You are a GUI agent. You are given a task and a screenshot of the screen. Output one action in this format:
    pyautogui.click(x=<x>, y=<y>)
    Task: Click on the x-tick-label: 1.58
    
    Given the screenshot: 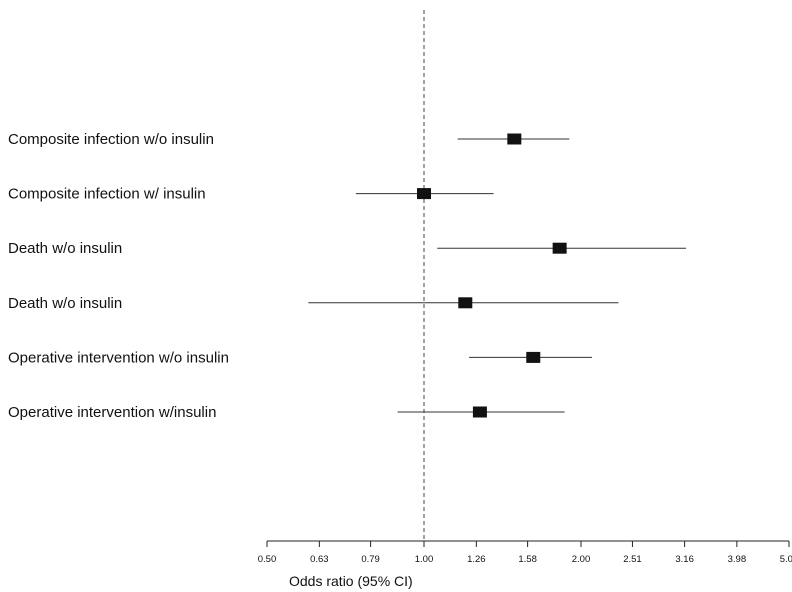 What is the action you would take?
    pyautogui.click(x=527, y=559)
    